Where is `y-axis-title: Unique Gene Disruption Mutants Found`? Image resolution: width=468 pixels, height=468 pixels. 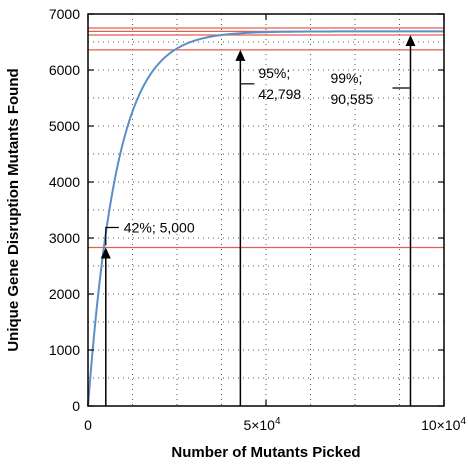
y-axis-title: Unique Gene Disruption Mutants Found is located at coordinates (13, 209).